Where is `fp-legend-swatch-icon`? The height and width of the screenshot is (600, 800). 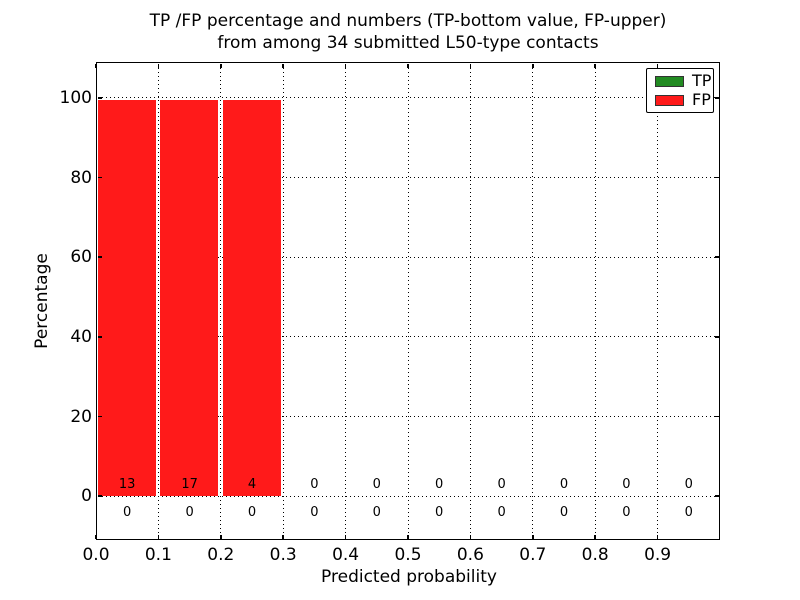 fp-legend-swatch-icon is located at coordinates (669, 100).